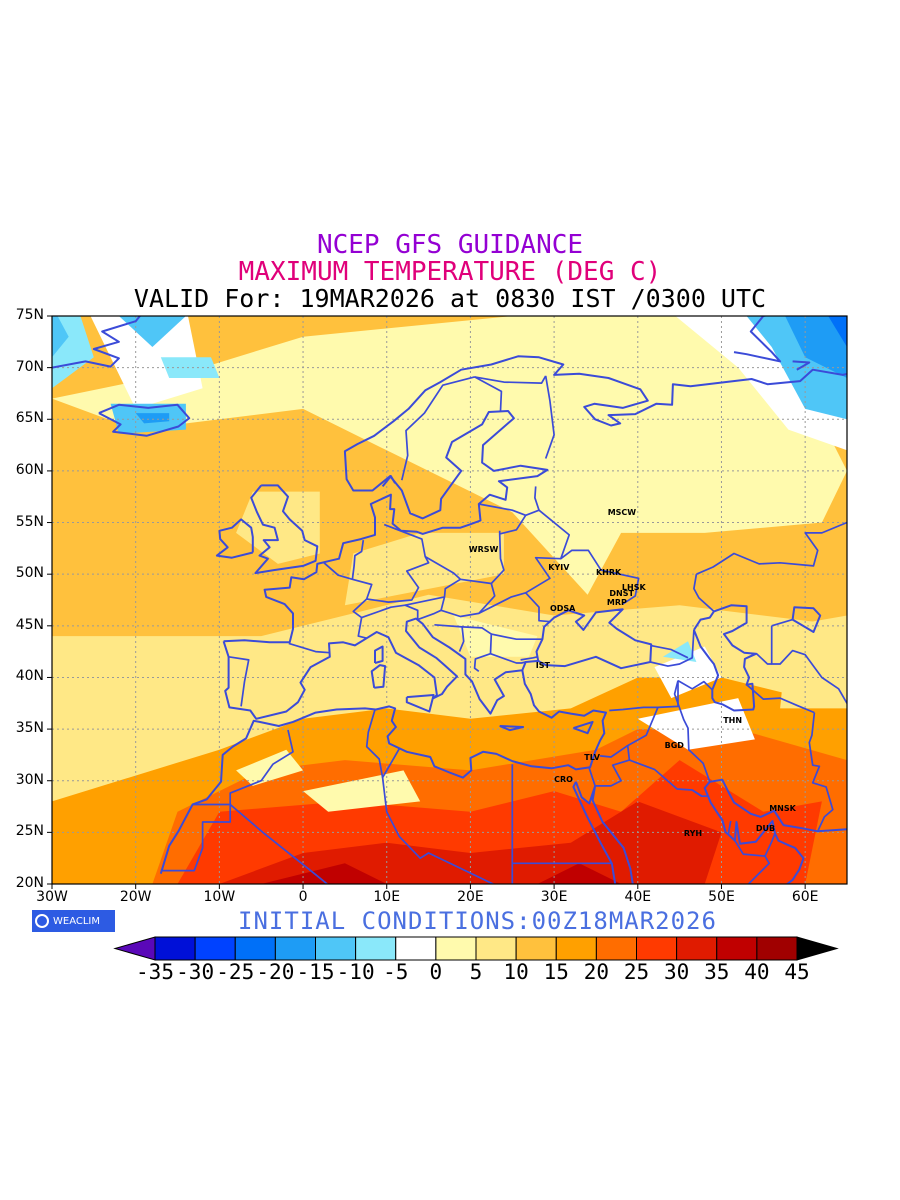 The image size is (900, 1200). Describe the element at coordinates (303, 897) in the screenshot. I see `lon-label: 0` at that location.